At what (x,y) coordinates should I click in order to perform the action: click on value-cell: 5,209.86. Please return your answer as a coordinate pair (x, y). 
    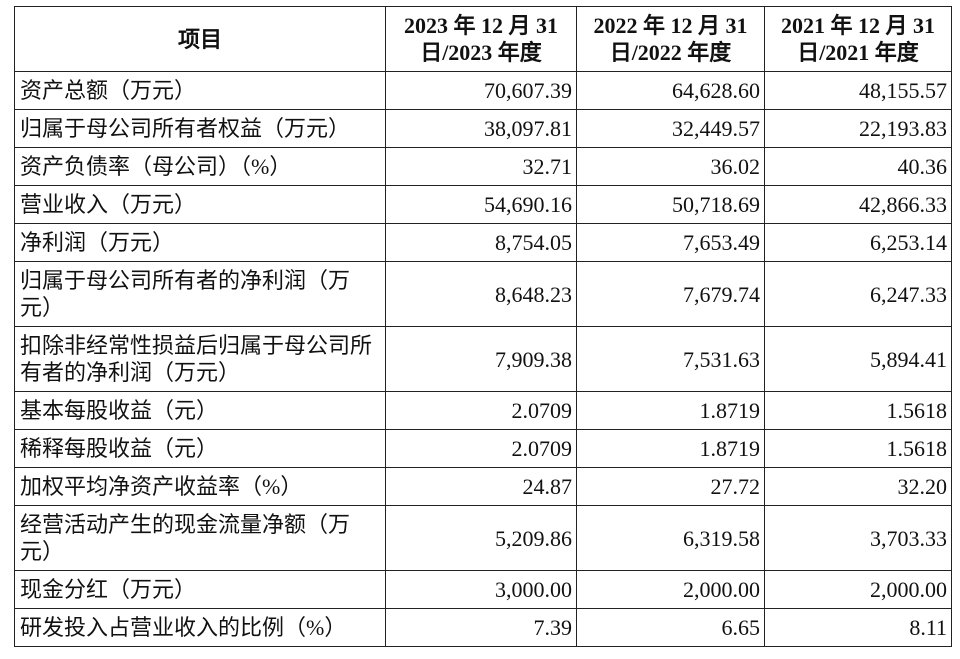
    Looking at the image, I should click on (481, 538).